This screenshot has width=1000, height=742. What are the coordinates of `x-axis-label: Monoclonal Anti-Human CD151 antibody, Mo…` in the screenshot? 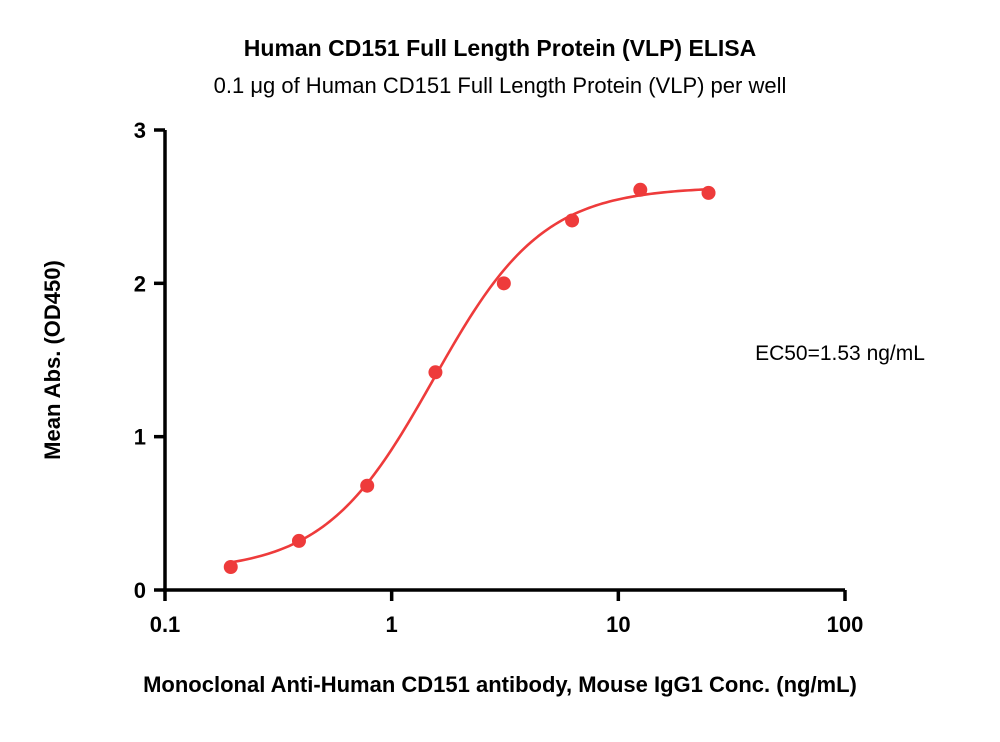 It's located at (500, 684).